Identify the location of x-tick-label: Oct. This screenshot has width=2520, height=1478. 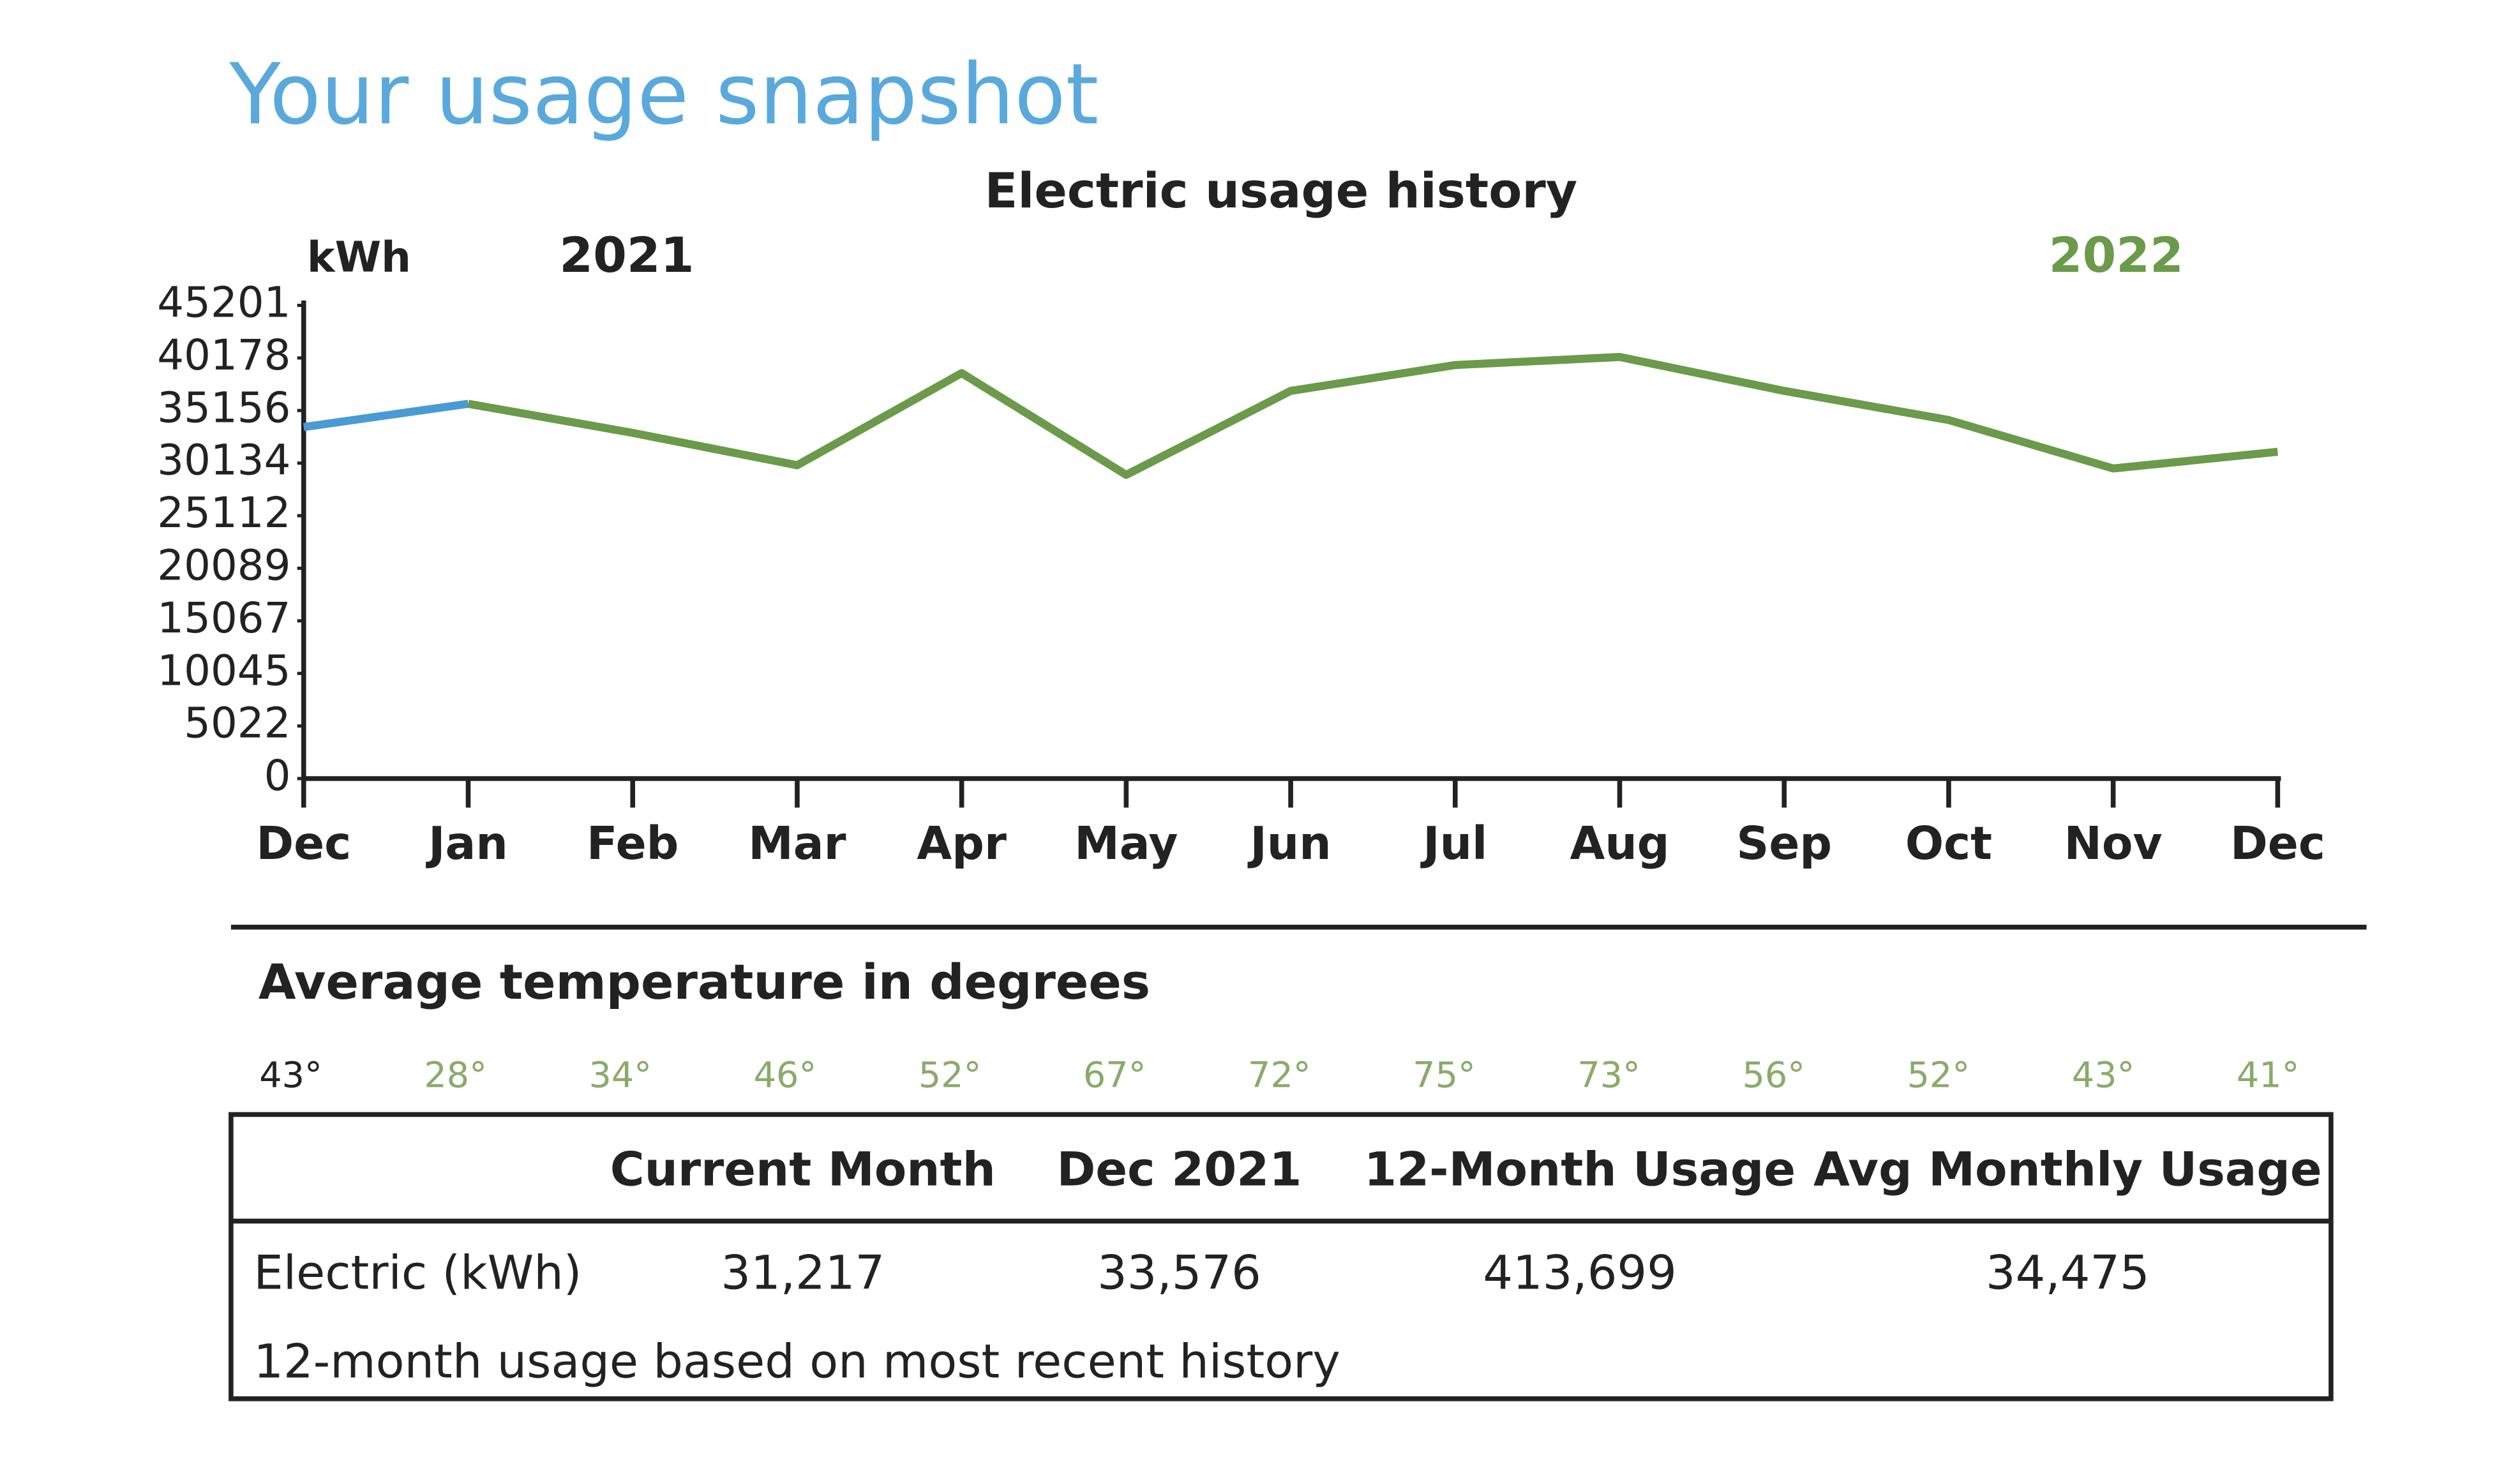
(1949, 843).